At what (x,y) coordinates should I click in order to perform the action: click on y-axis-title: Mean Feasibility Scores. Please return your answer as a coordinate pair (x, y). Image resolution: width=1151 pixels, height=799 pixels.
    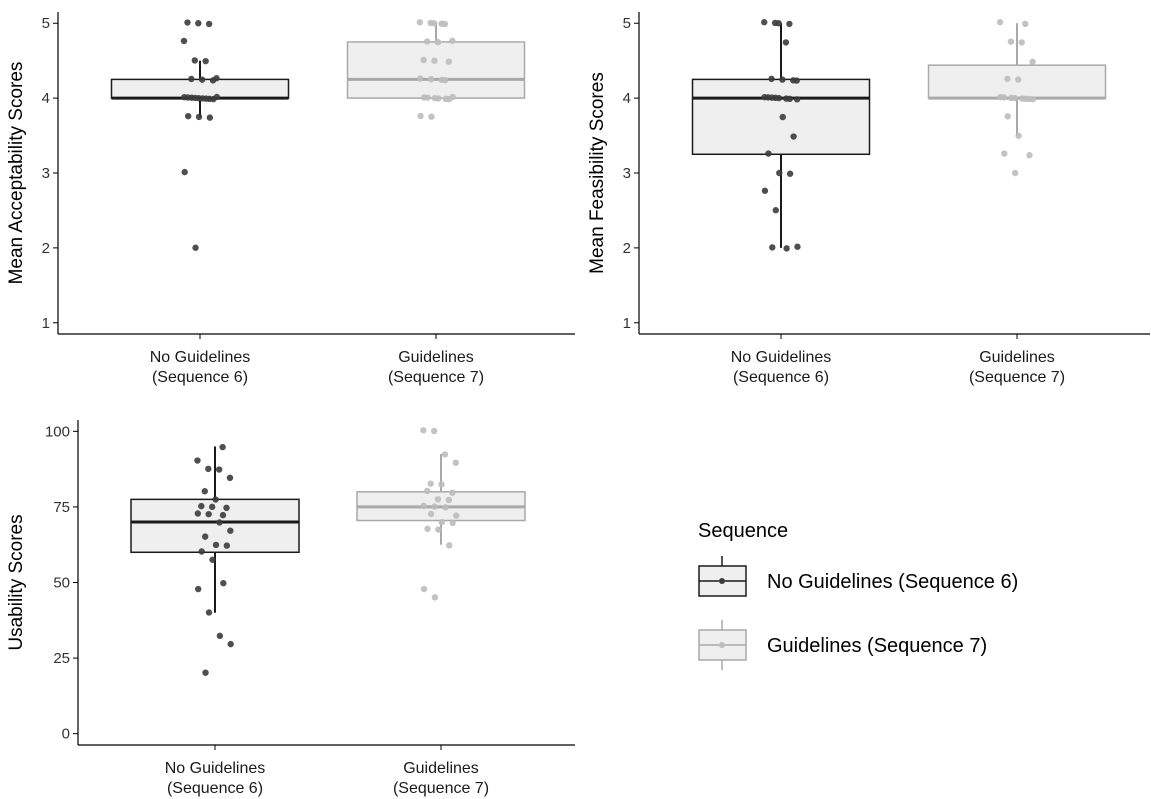
    Looking at the image, I should click on (597, 173).